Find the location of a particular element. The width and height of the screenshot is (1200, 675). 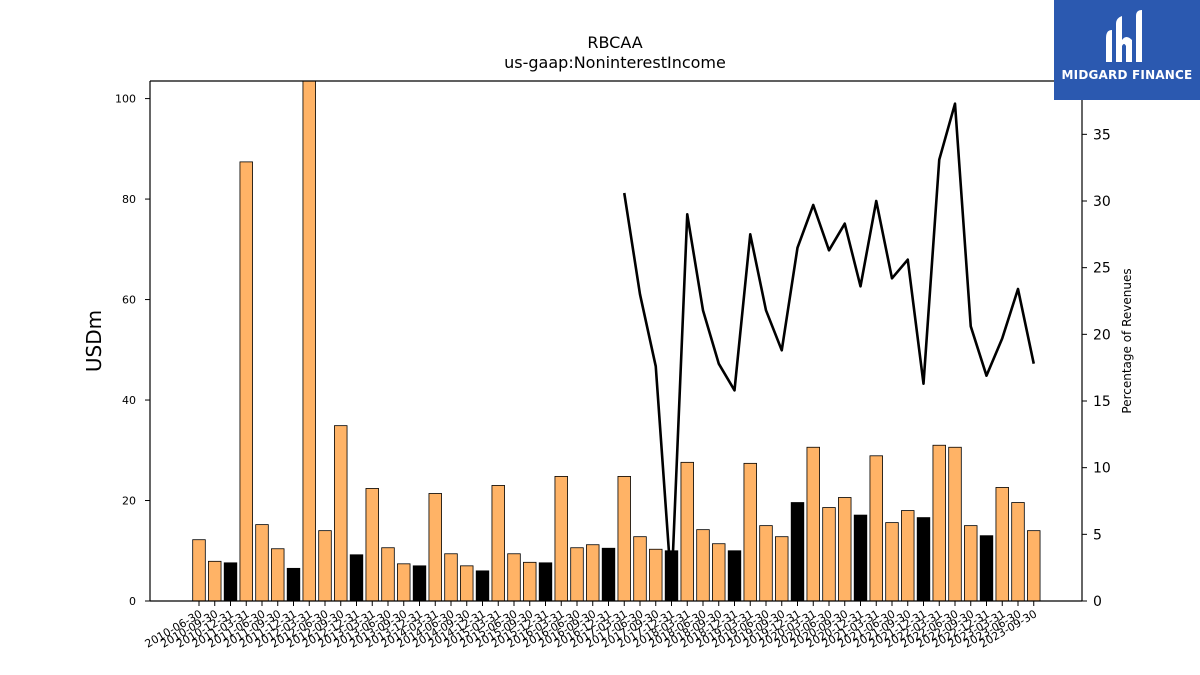

brand-logo: MIDGARD FINANCE is located at coordinates (1127, 50).